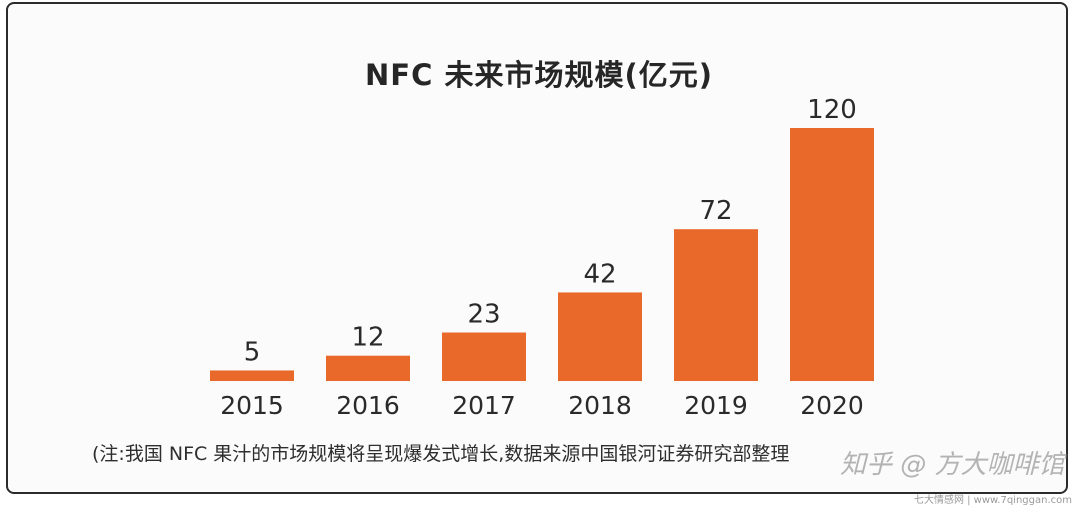 Image resolution: width=1078 pixels, height=508 pixels. Describe the element at coordinates (716, 305) in the screenshot. I see `bar-2019` at that location.